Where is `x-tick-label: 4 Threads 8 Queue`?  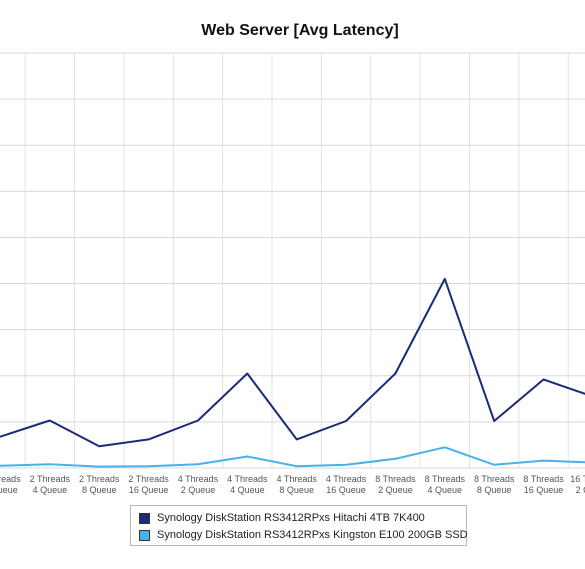 x-tick-label: 4 Threads 8 Queue is located at coordinates (297, 484).